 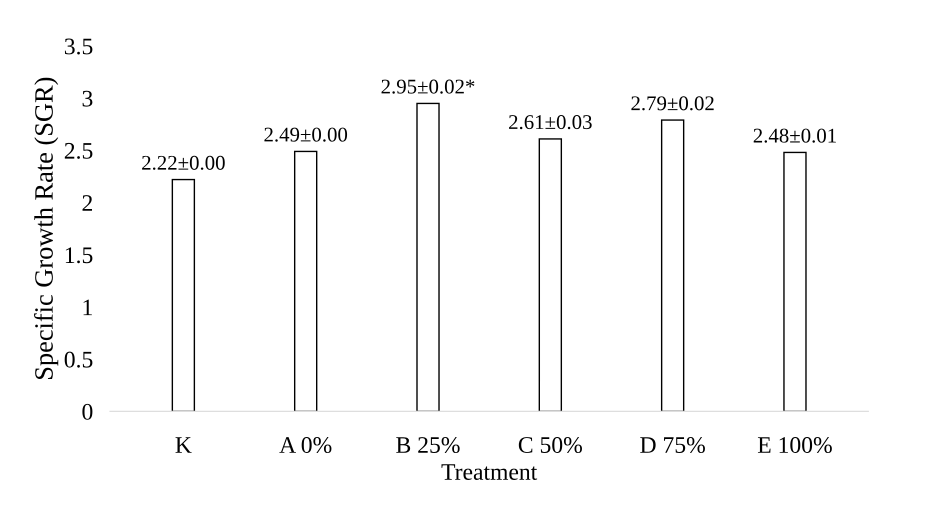 What do you see at coordinates (795, 135) in the screenshot?
I see `data-label: 2.48±0.01` at bounding box center [795, 135].